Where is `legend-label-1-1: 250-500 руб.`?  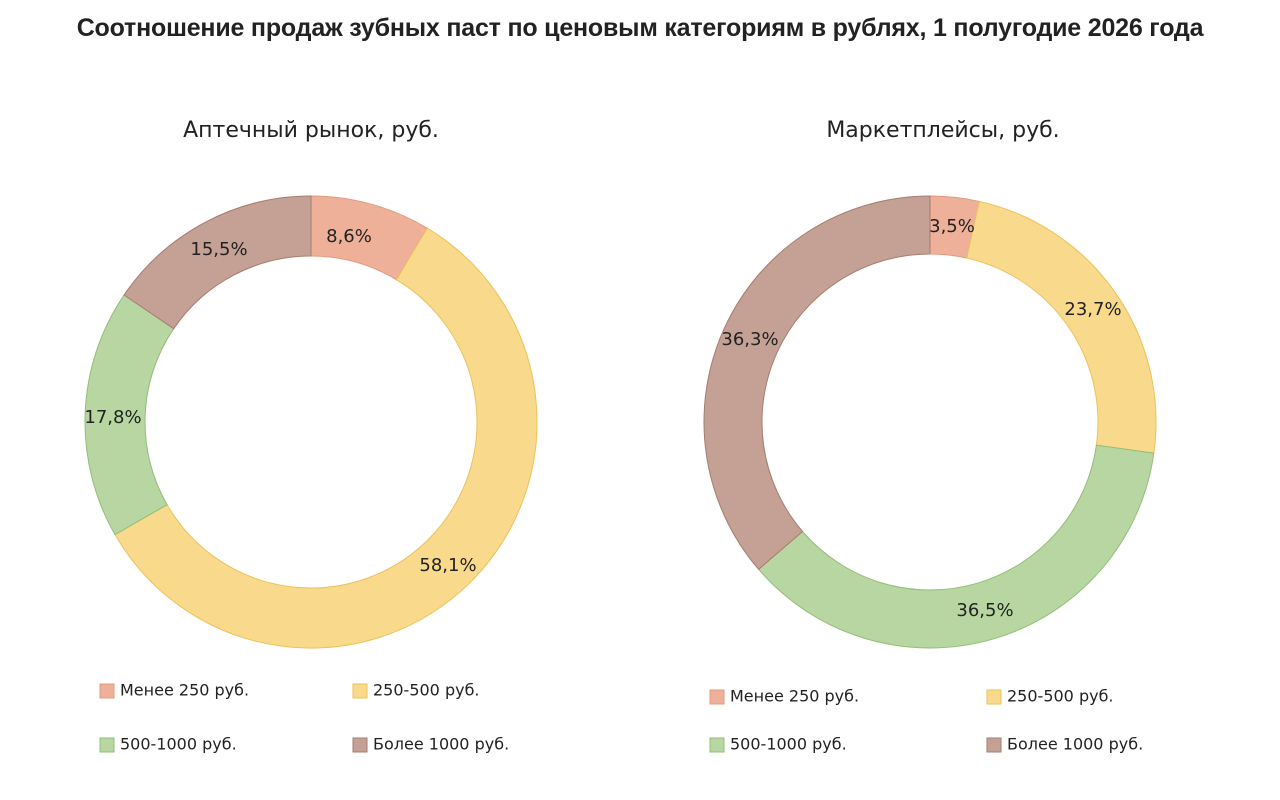
legend-label-1-1: 250-500 руб. is located at coordinates (1060, 696).